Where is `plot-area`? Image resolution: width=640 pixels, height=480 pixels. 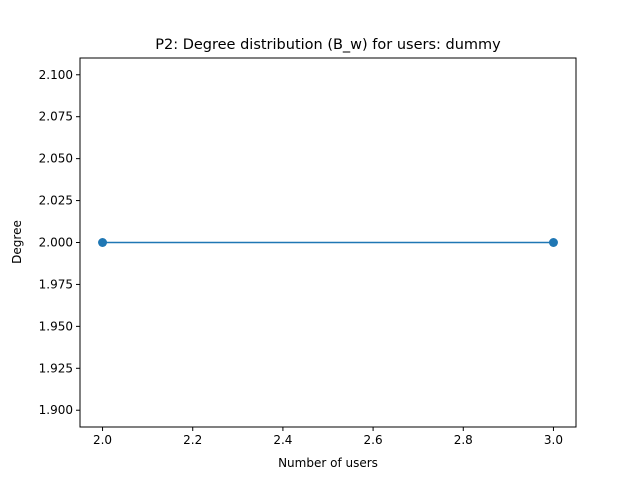
plot-area is located at coordinates (328, 242).